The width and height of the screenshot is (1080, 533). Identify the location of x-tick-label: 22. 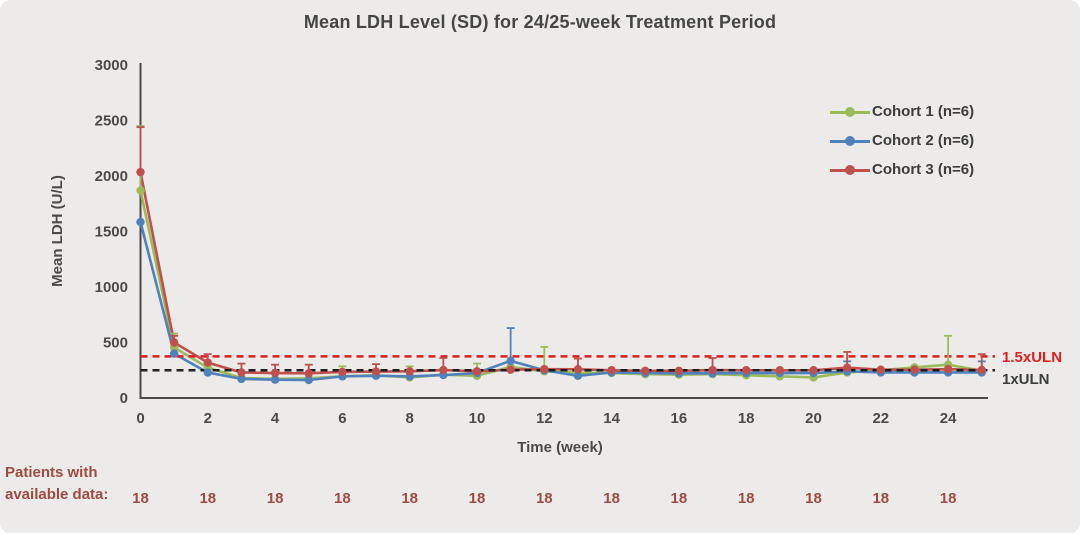
(880, 418).